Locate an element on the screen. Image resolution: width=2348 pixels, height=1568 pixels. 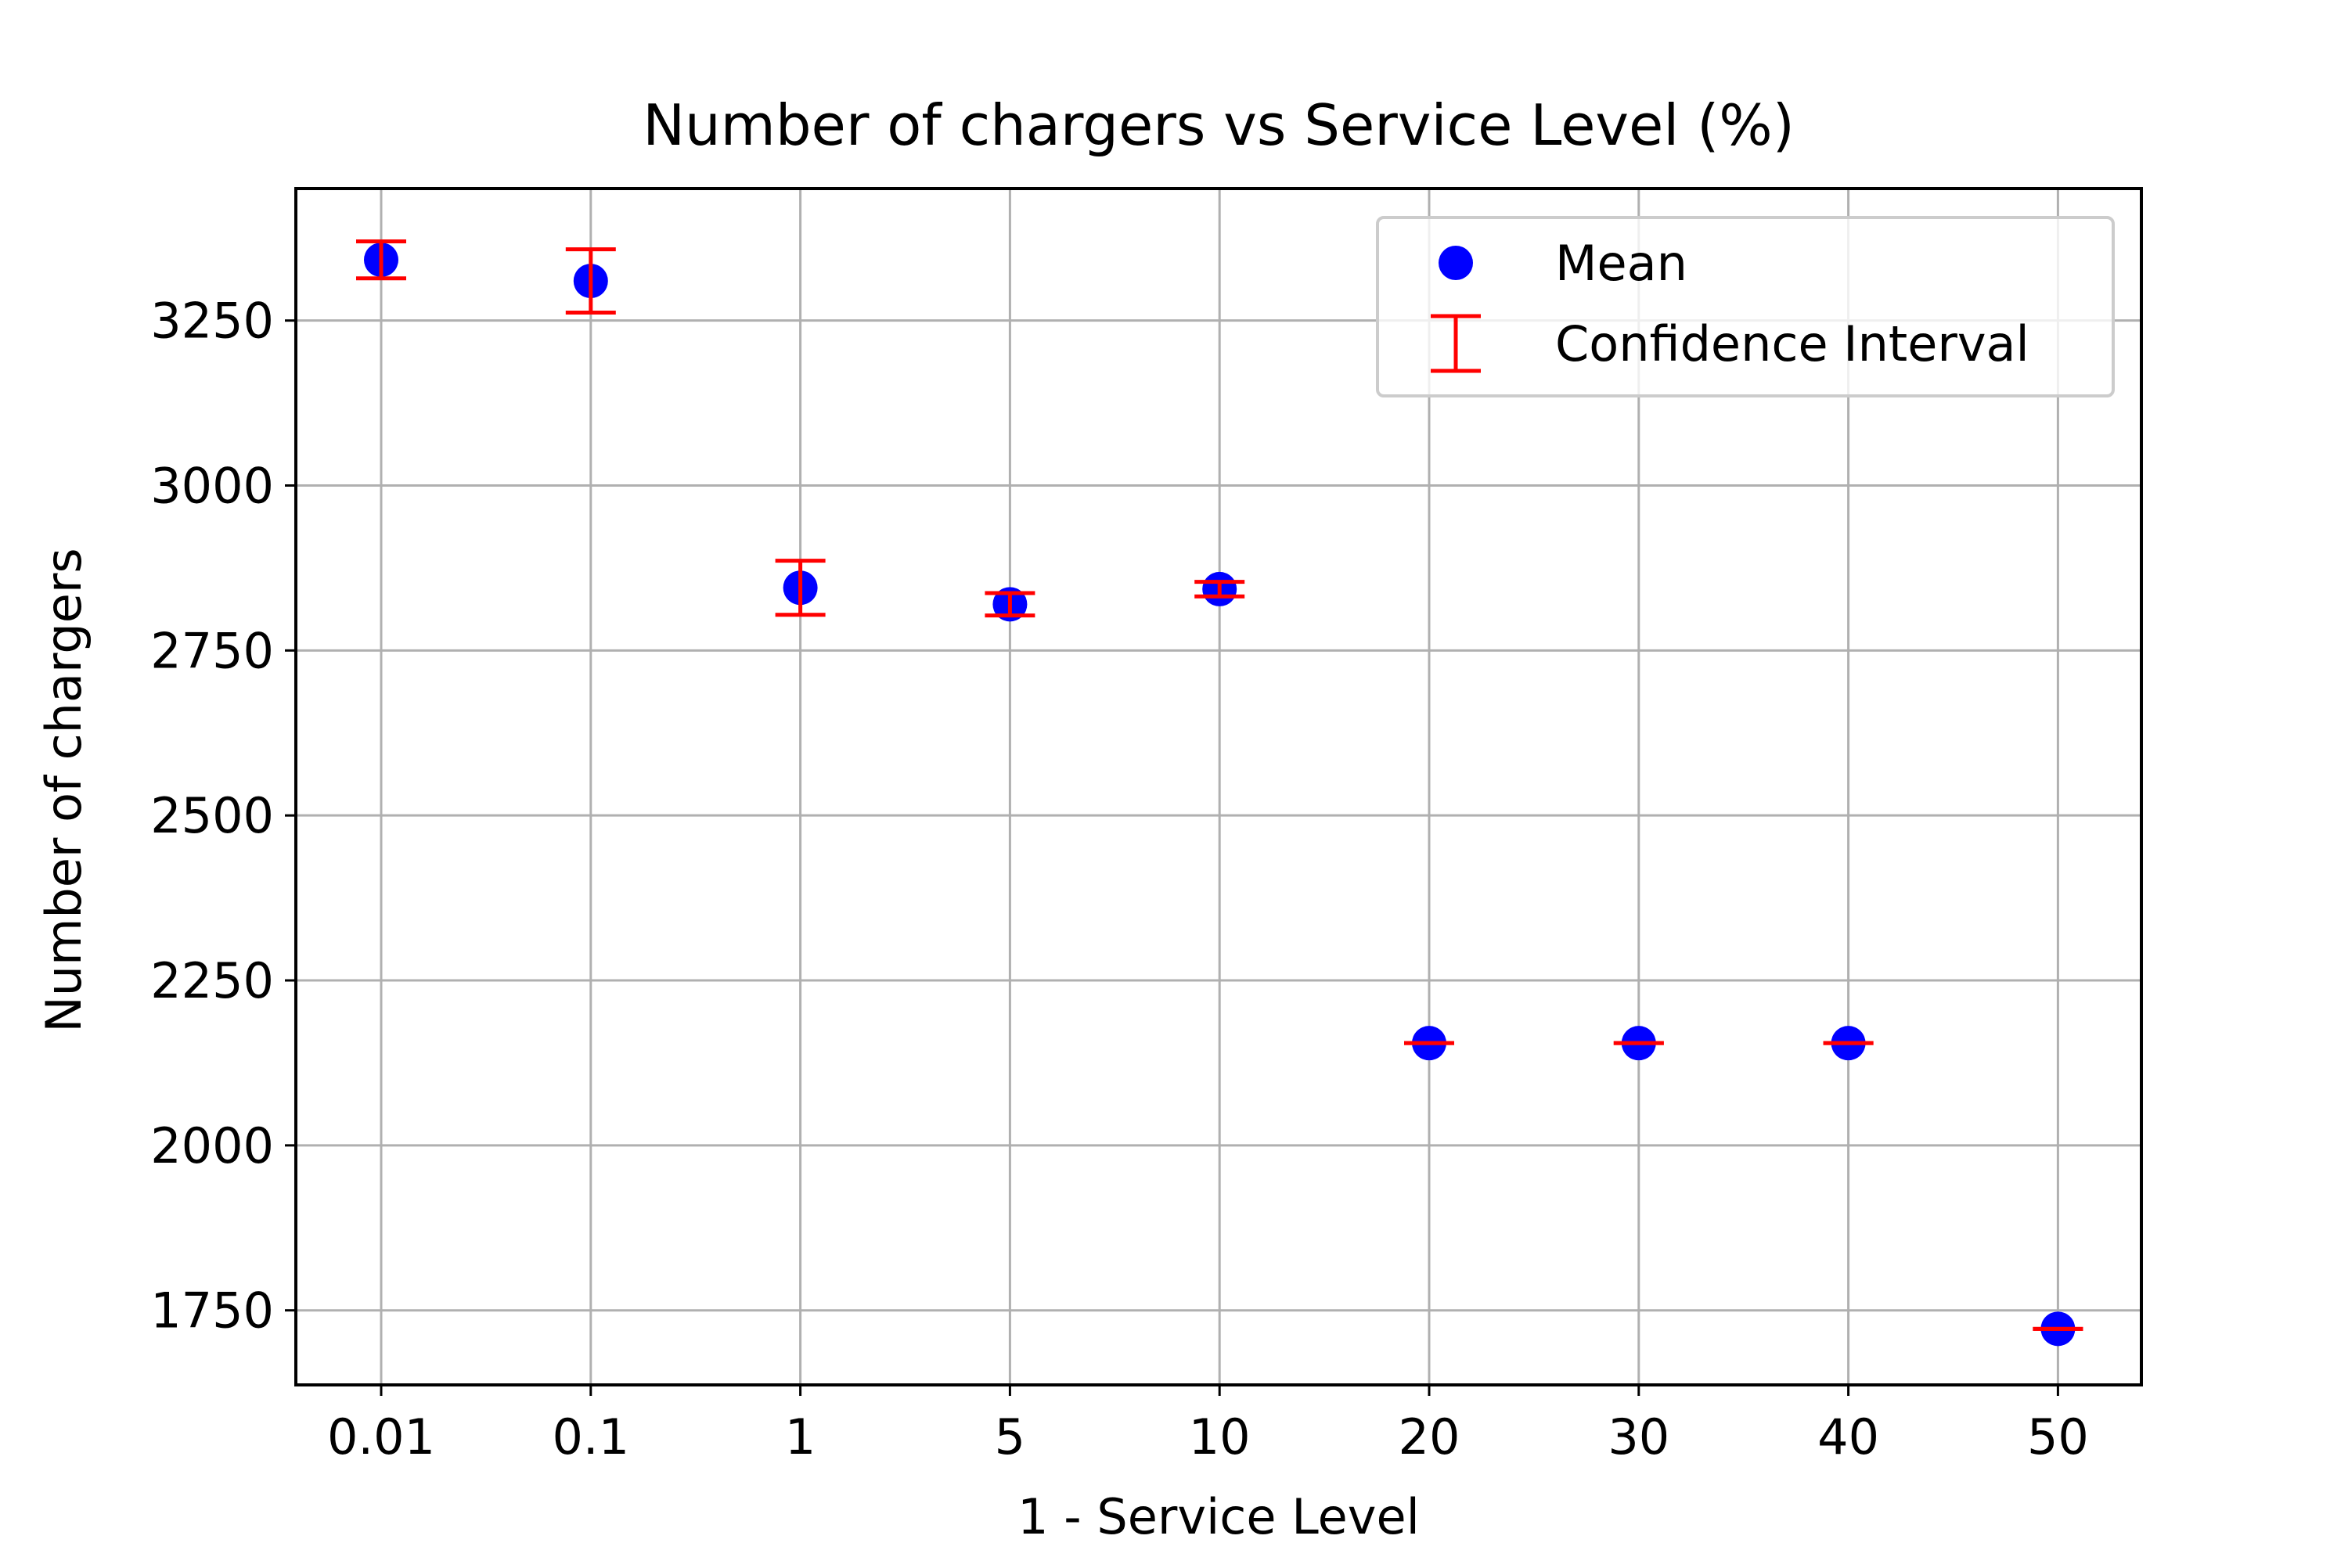
y-tick-label: 2500 is located at coordinates (212, 816).